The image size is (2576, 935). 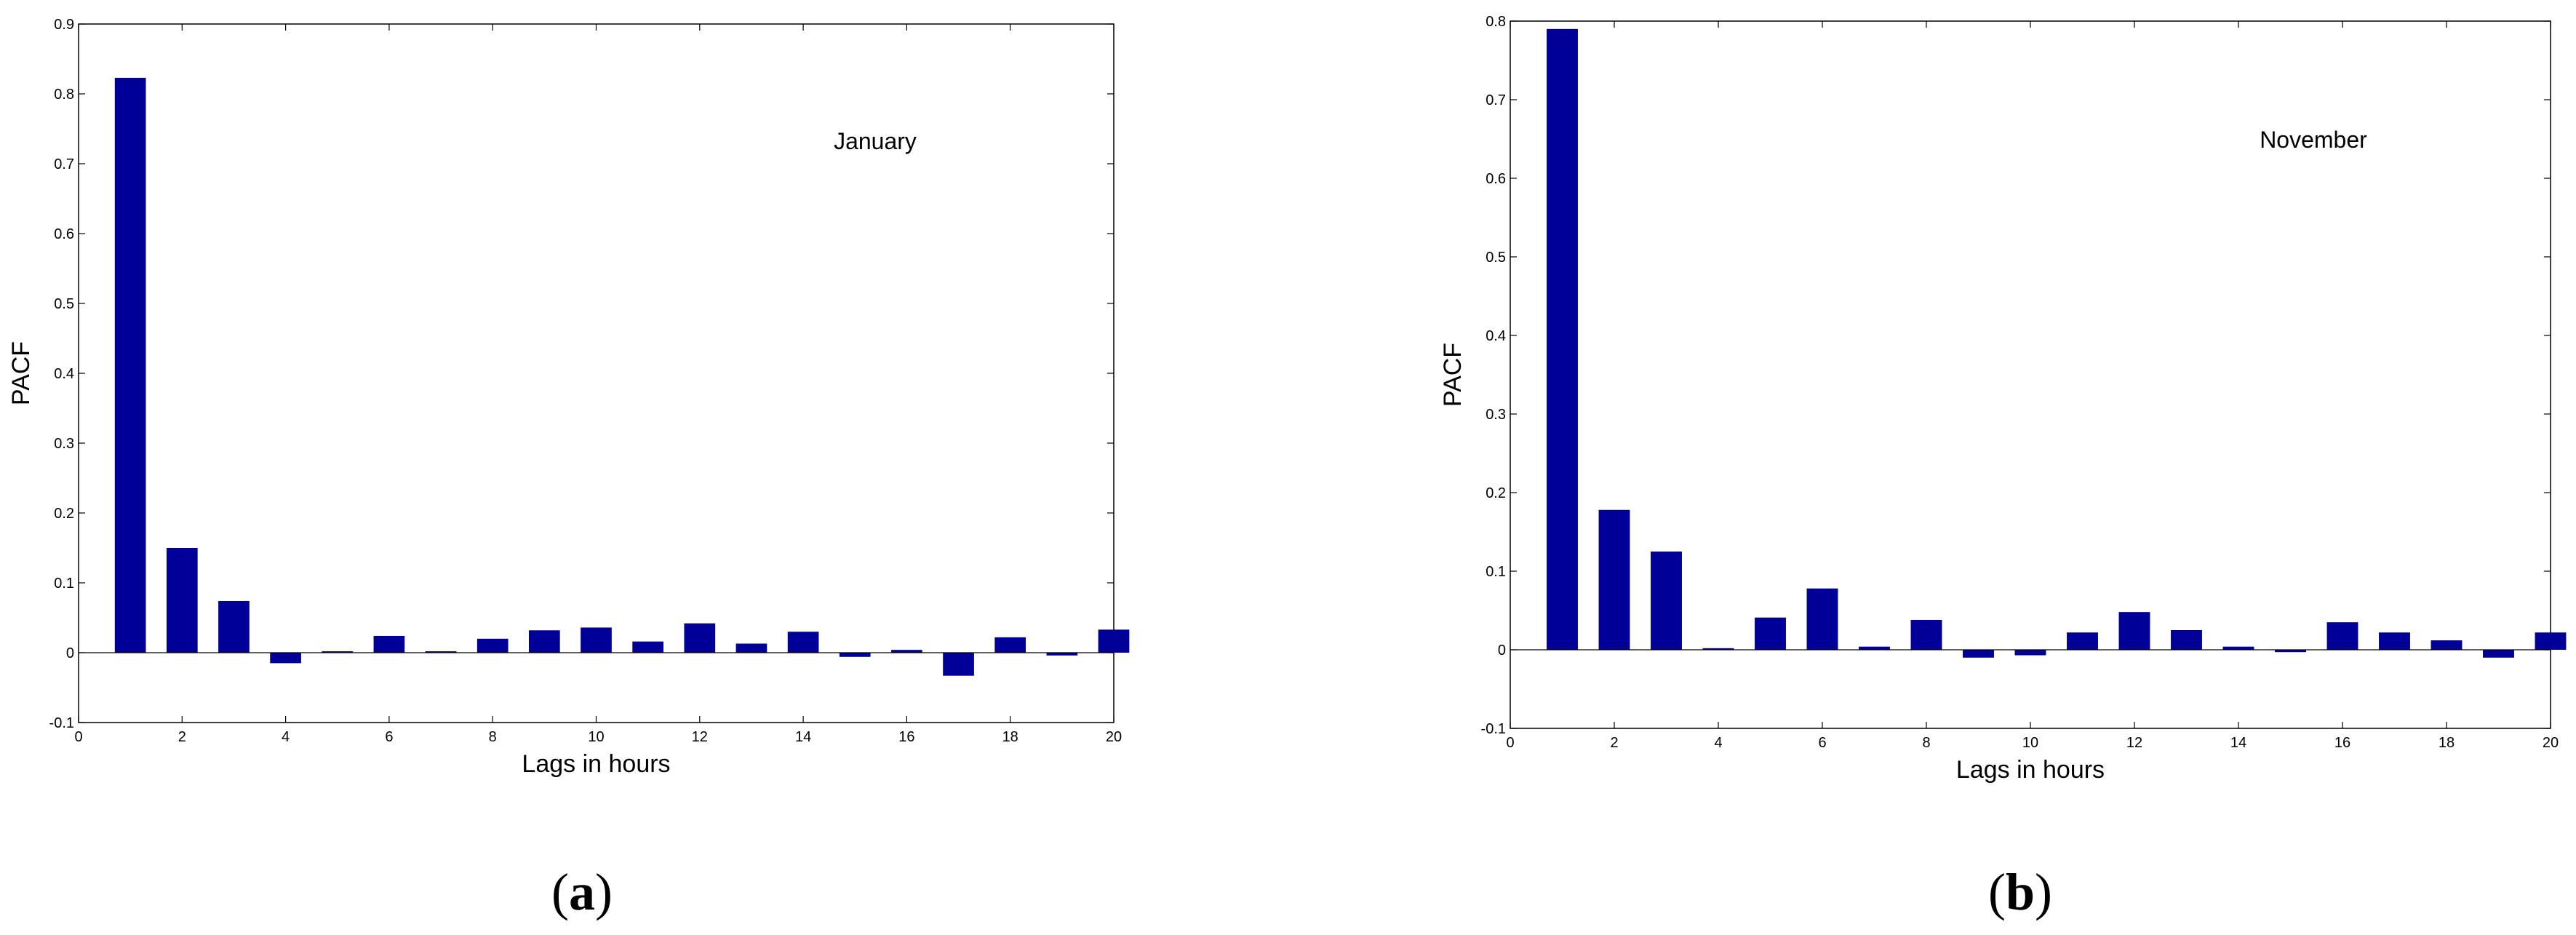 I want to click on panel-label: (b), so click(x=2020, y=892).